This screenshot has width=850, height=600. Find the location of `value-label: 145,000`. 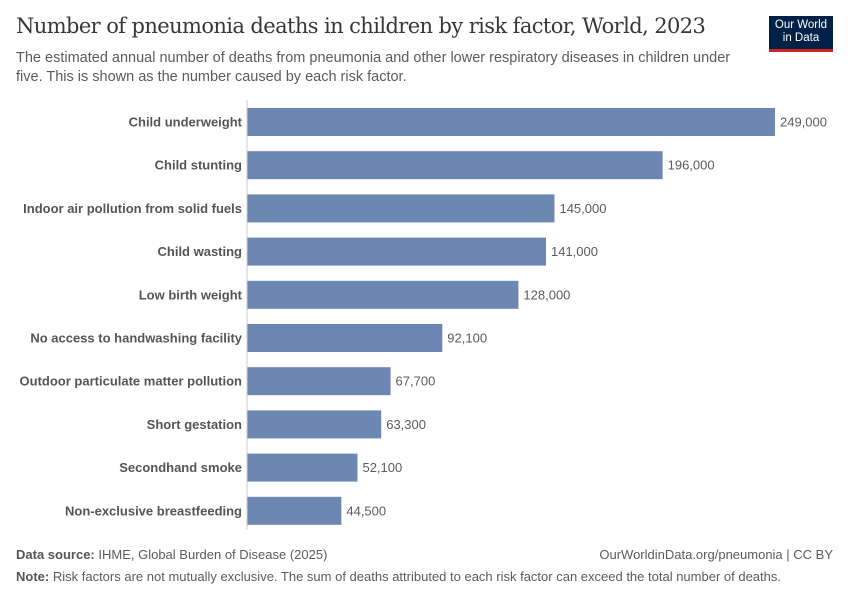

value-label: 145,000 is located at coordinates (582, 208).